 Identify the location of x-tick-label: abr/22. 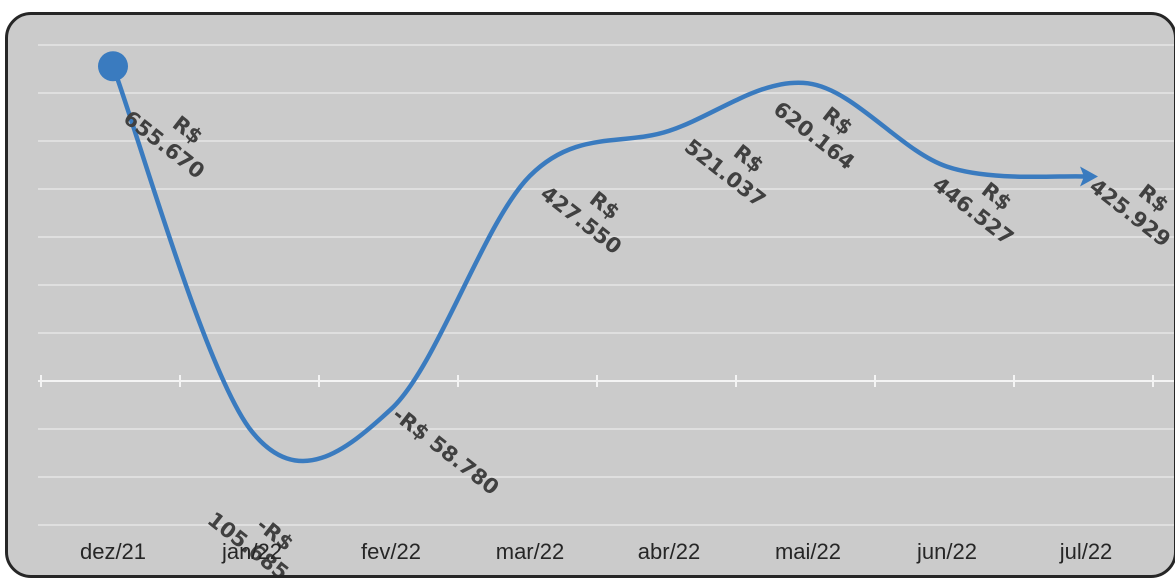
(669, 551).